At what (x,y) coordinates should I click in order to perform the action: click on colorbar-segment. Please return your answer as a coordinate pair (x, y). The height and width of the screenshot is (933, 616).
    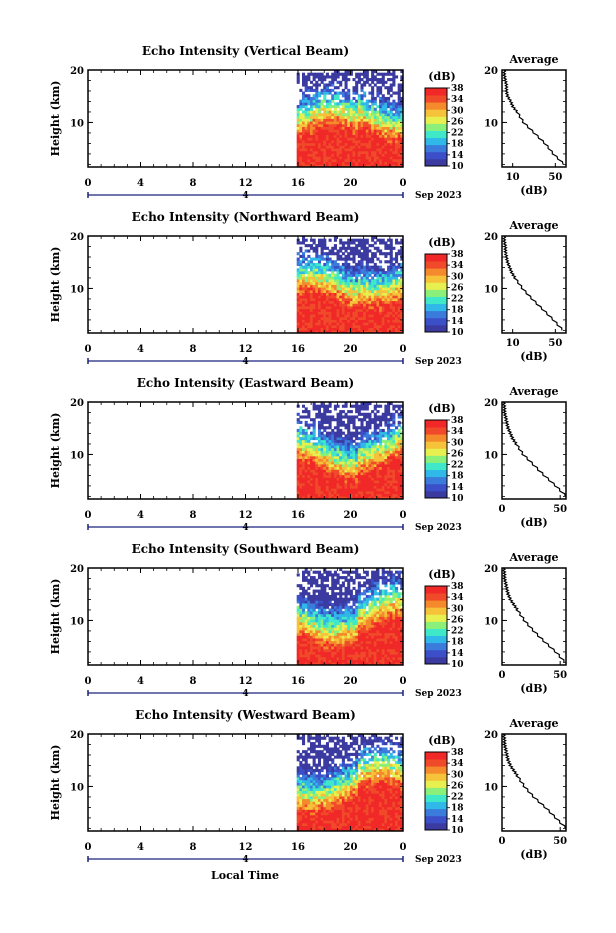
    Looking at the image, I should click on (436, 321).